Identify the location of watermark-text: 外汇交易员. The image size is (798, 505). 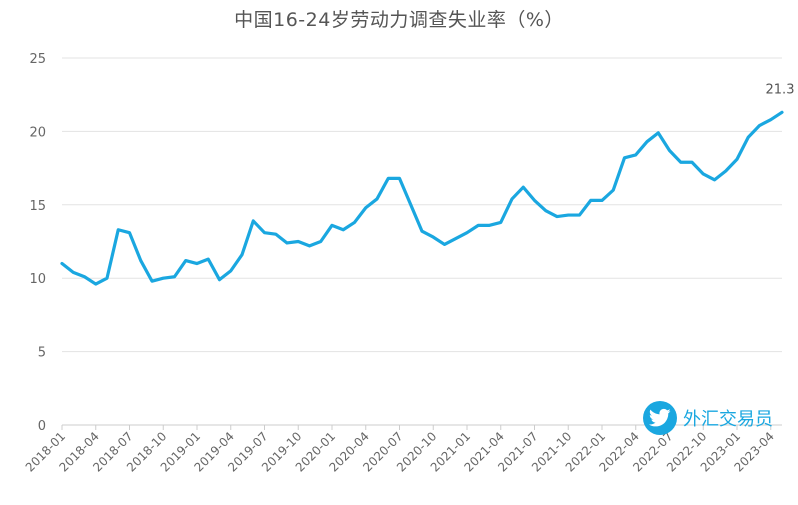
(728, 419).